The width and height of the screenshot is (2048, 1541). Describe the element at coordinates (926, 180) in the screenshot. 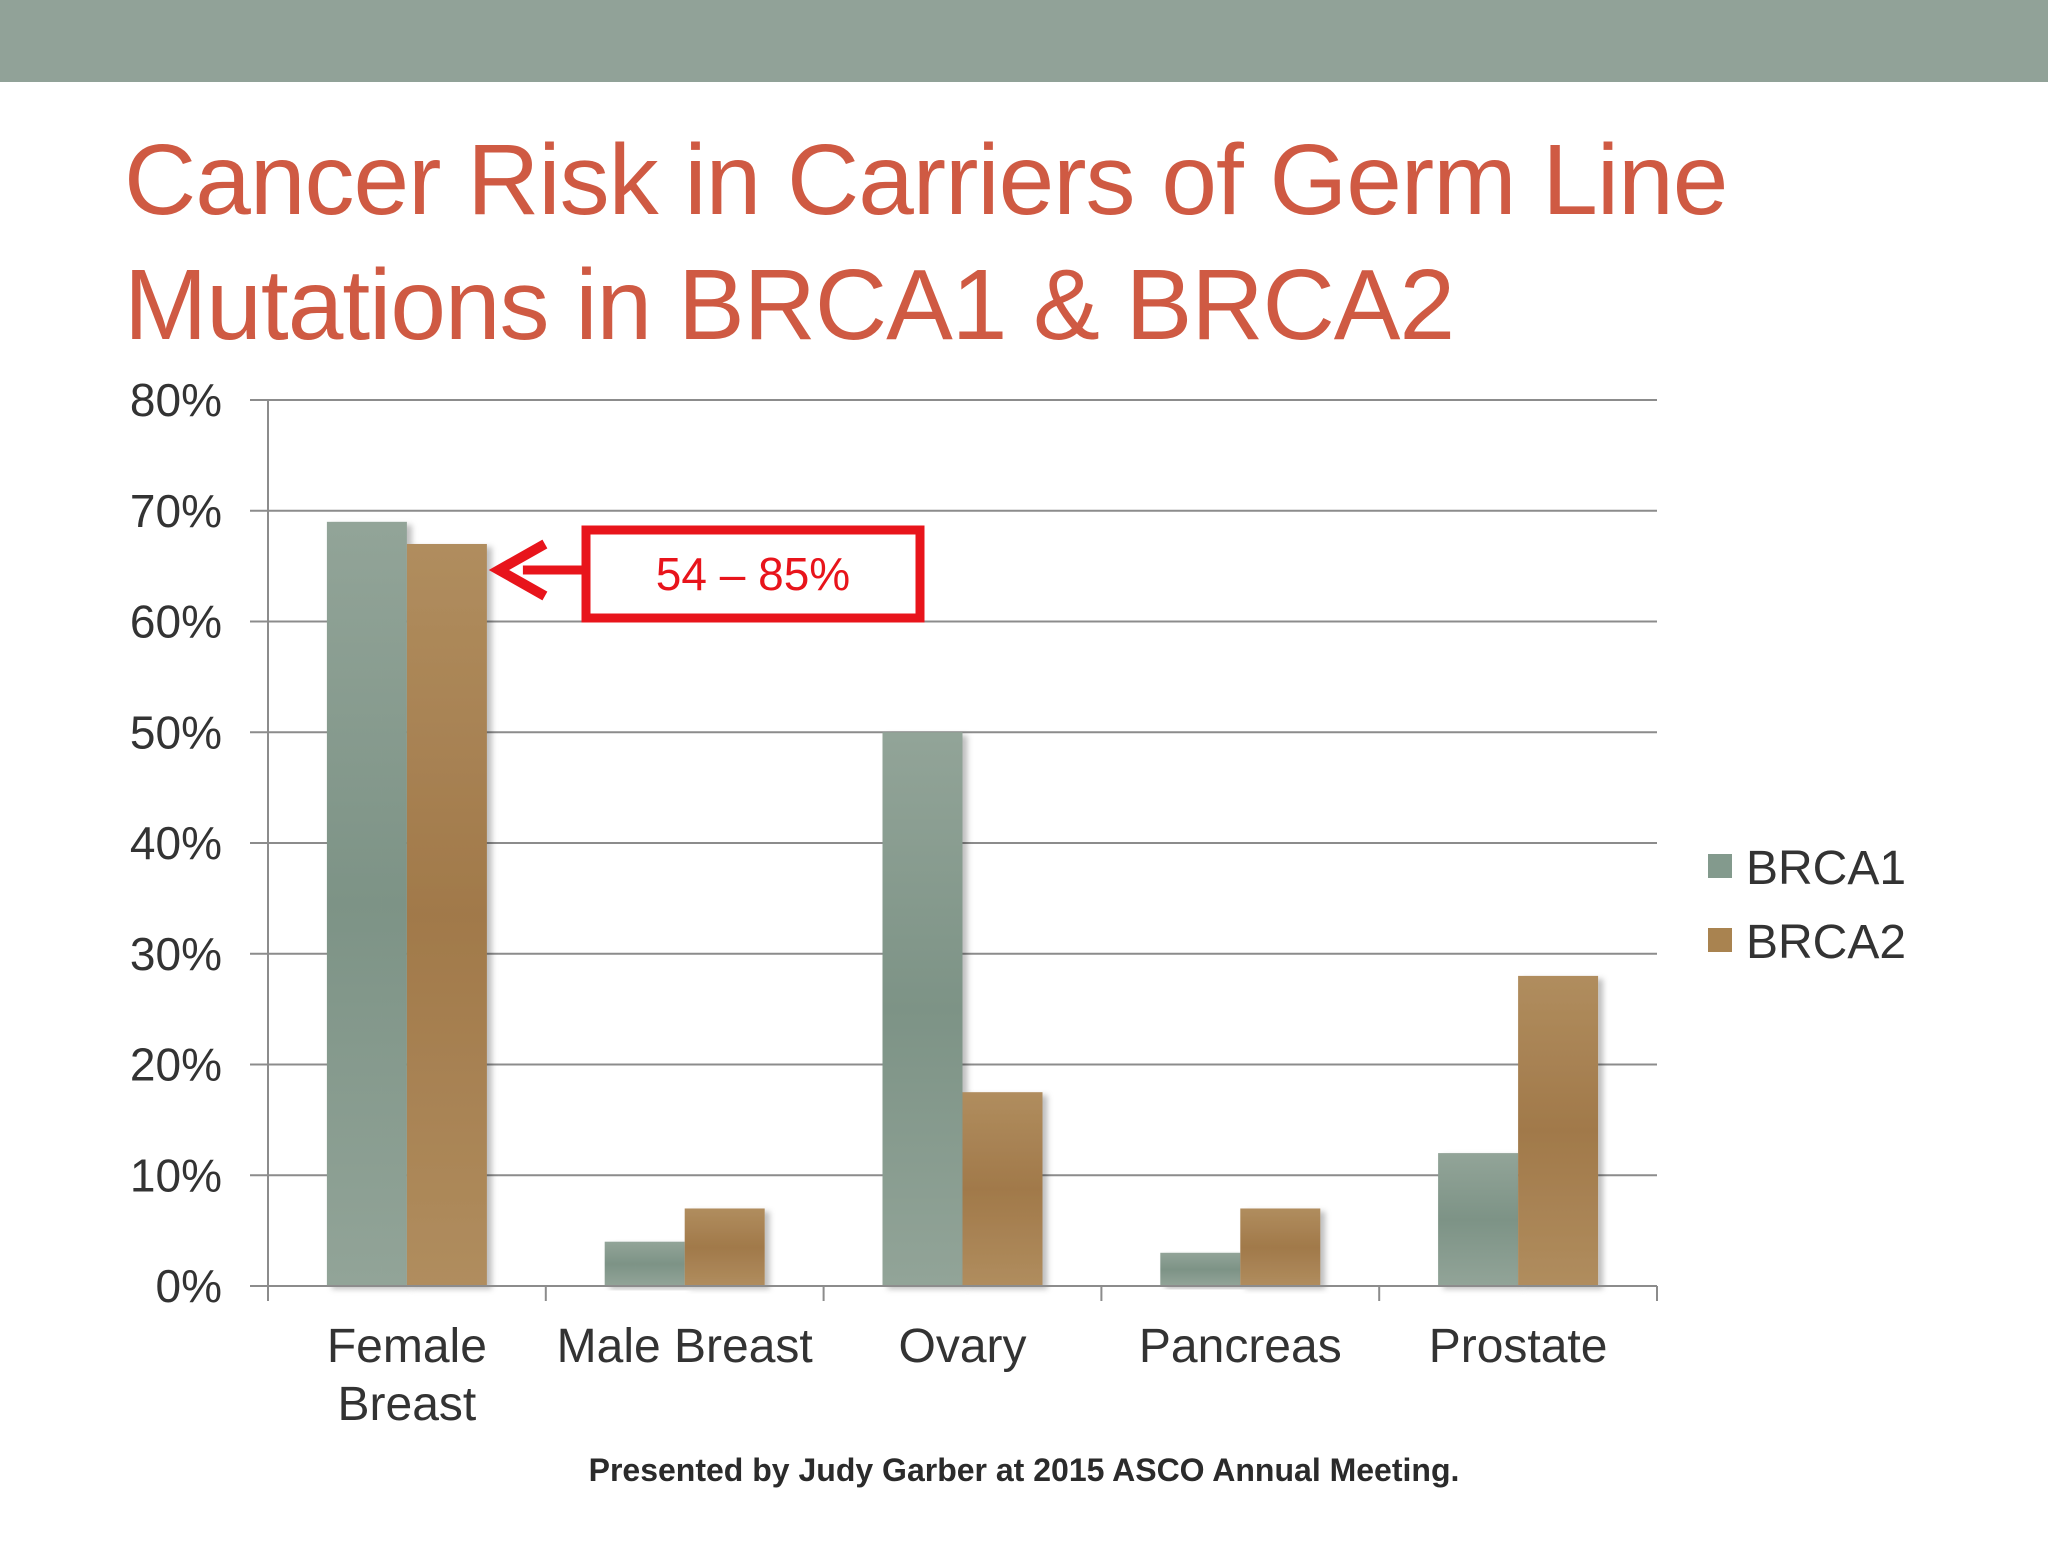

I see `slide-title-line-1: Cancer Risk in Carriers of Germ Line` at that location.